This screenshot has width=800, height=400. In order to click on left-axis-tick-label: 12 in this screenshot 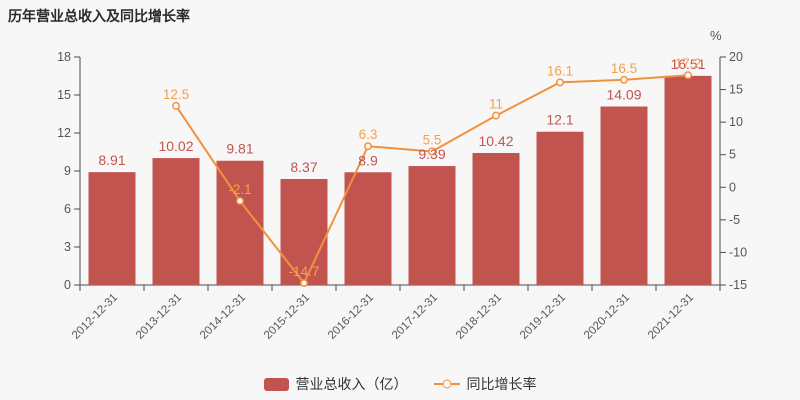, I will do `click(64, 133)`.